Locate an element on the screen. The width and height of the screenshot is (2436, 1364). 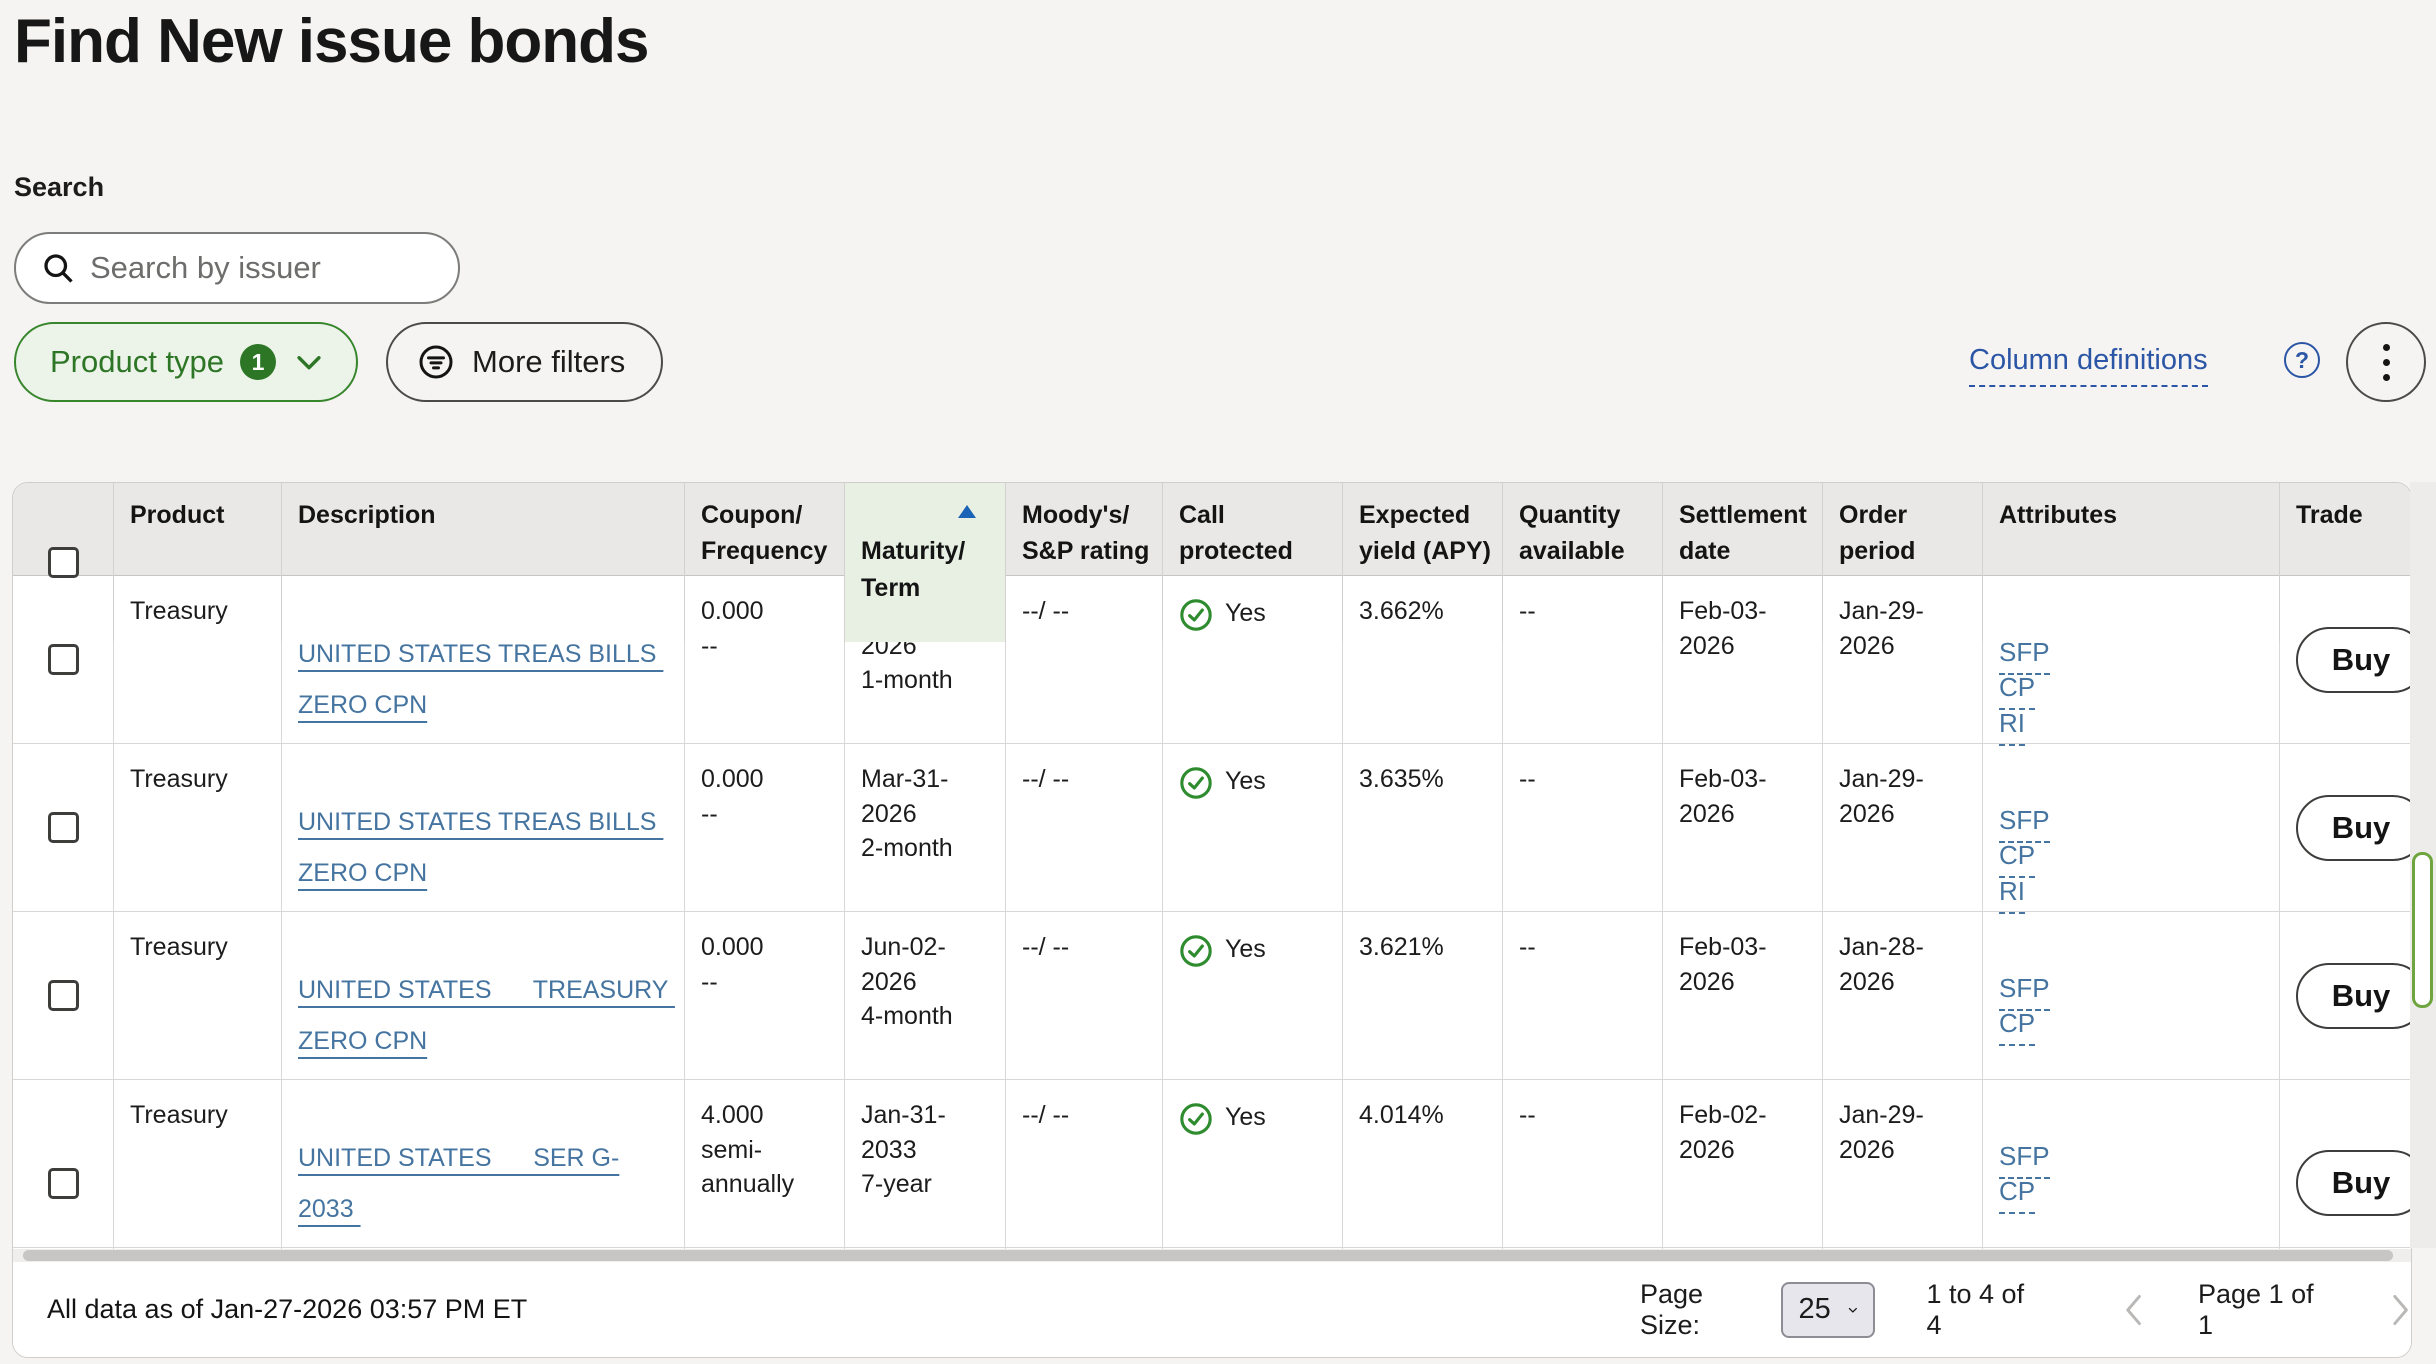
header-cell-select is located at coordinates (63, 562).